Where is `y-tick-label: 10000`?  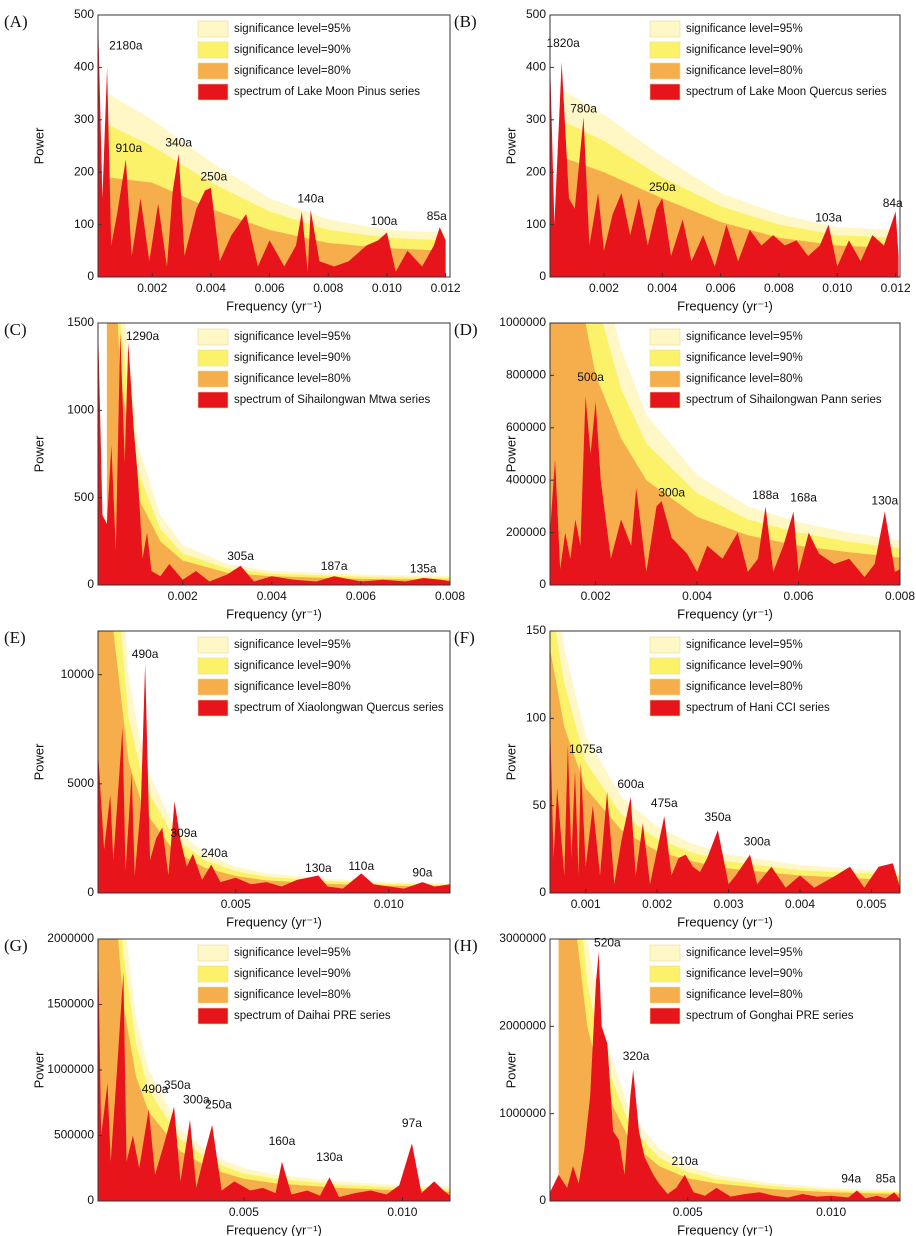 y-tick-label: 10000 is located at coordinates (78, 674).